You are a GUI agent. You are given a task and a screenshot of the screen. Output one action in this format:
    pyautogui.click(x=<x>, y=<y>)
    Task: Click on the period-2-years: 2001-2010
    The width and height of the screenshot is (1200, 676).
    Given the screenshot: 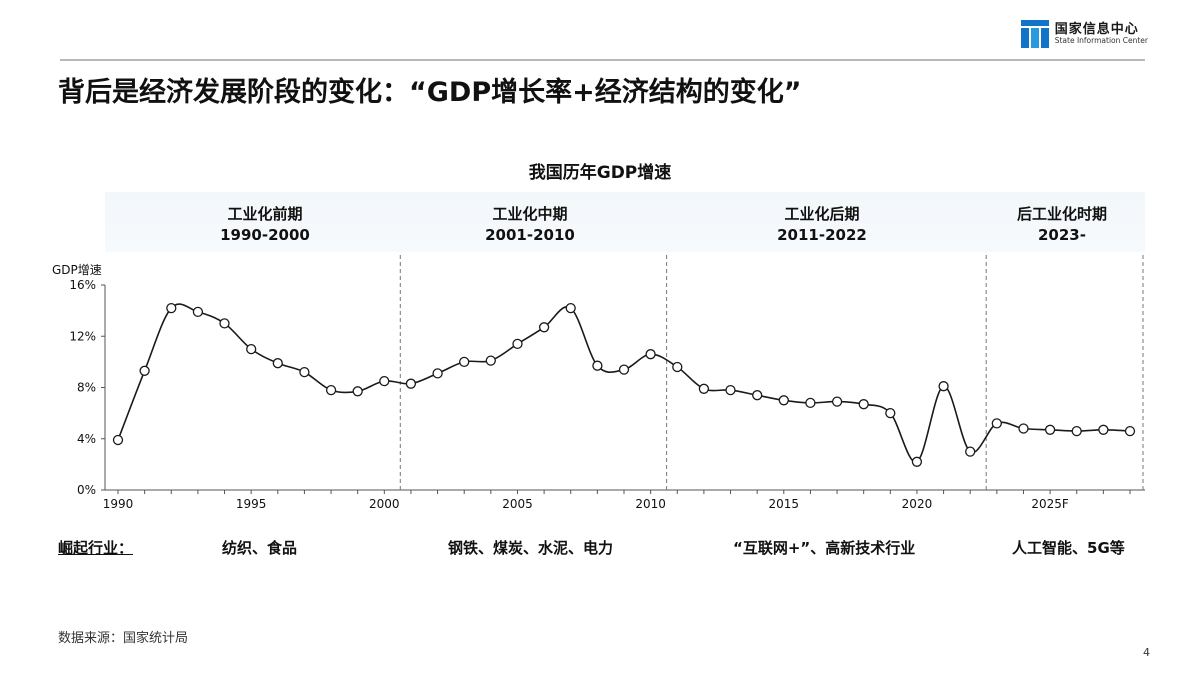 What is the action you would take?
    pyautogui.click(x=530, y=235)
    